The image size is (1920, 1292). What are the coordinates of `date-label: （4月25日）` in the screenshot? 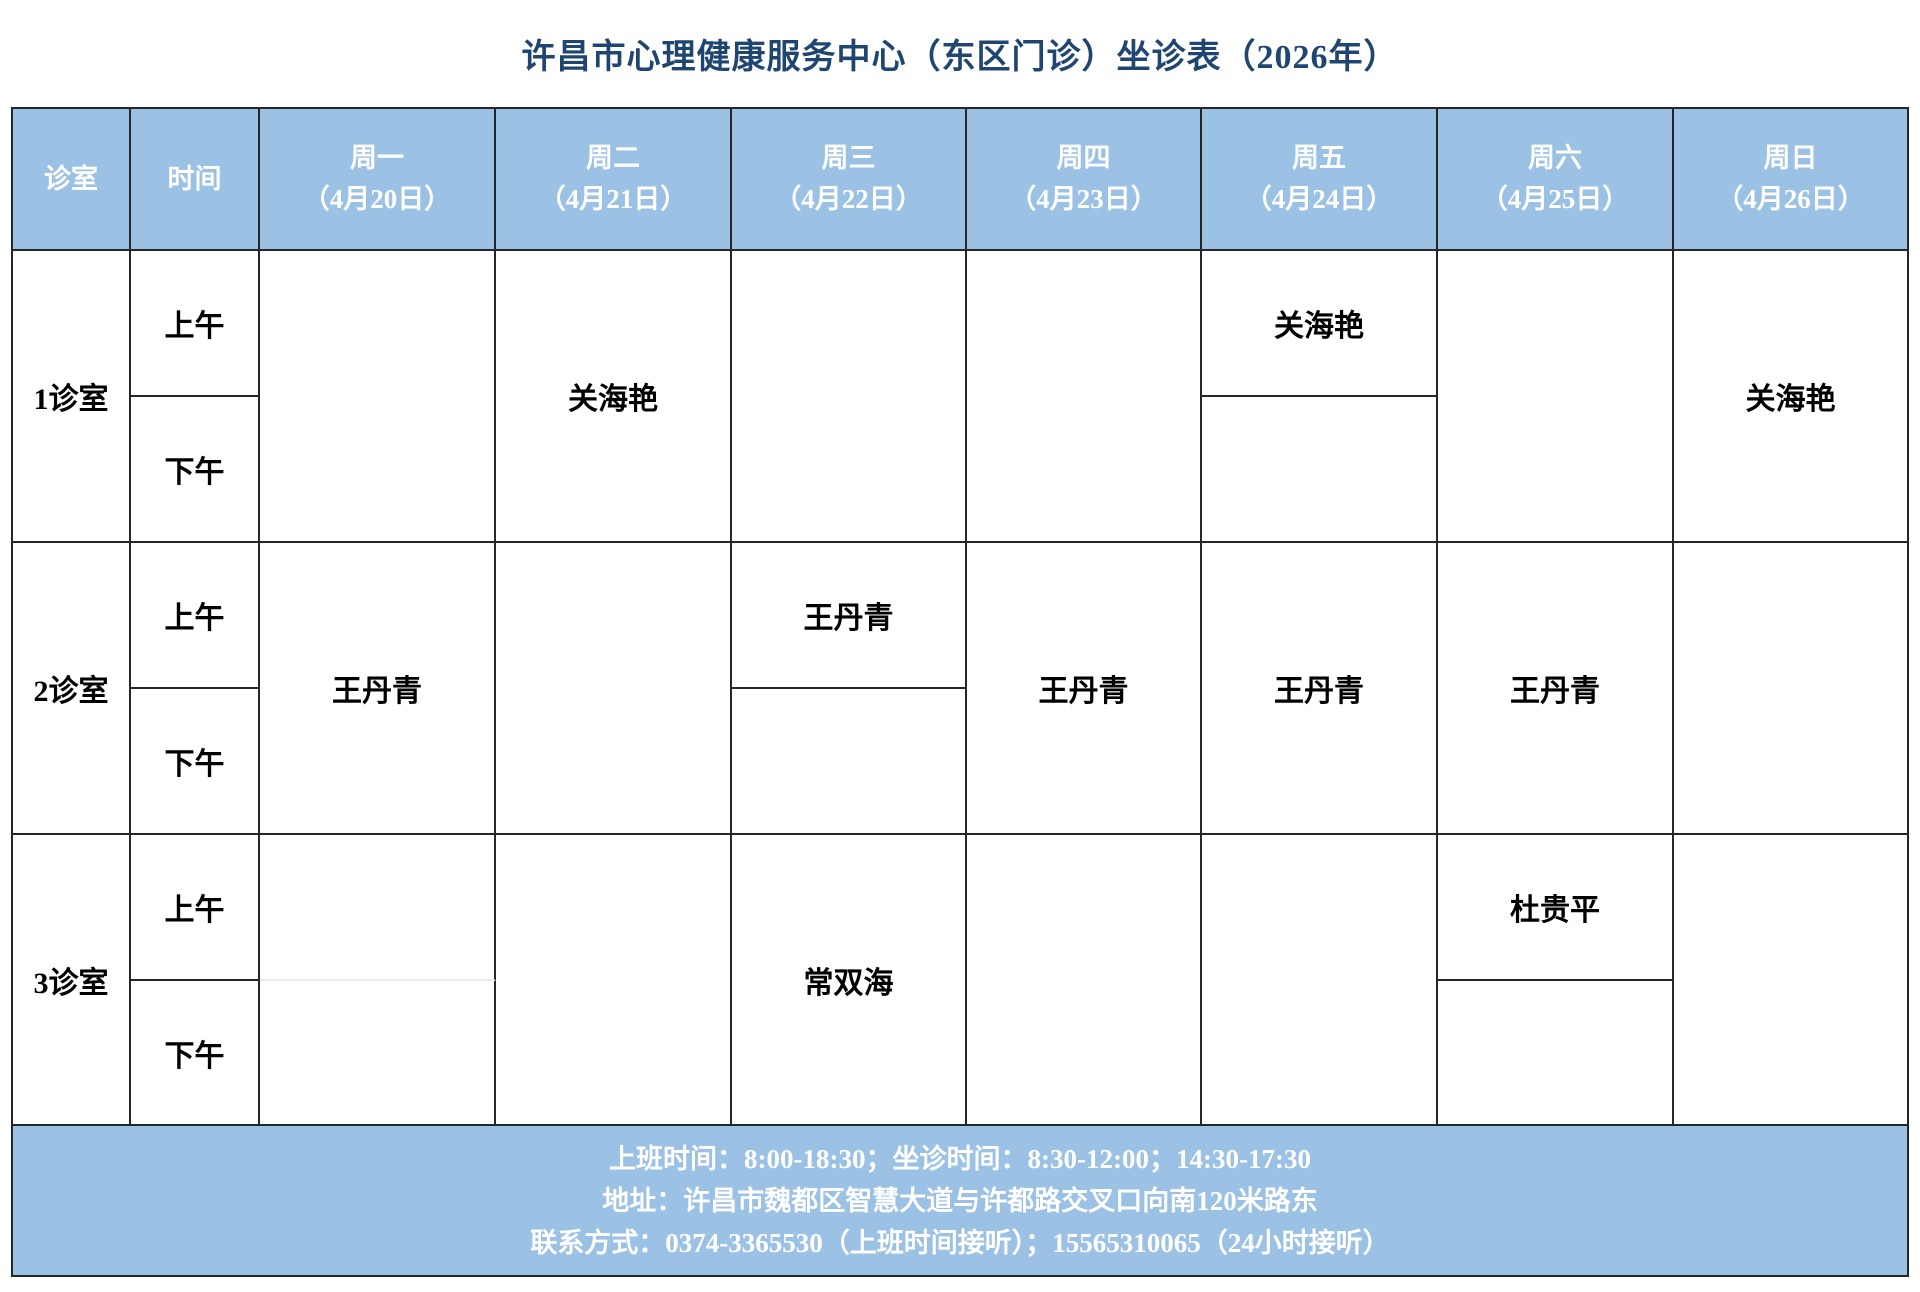 It's located at (1555, 199).